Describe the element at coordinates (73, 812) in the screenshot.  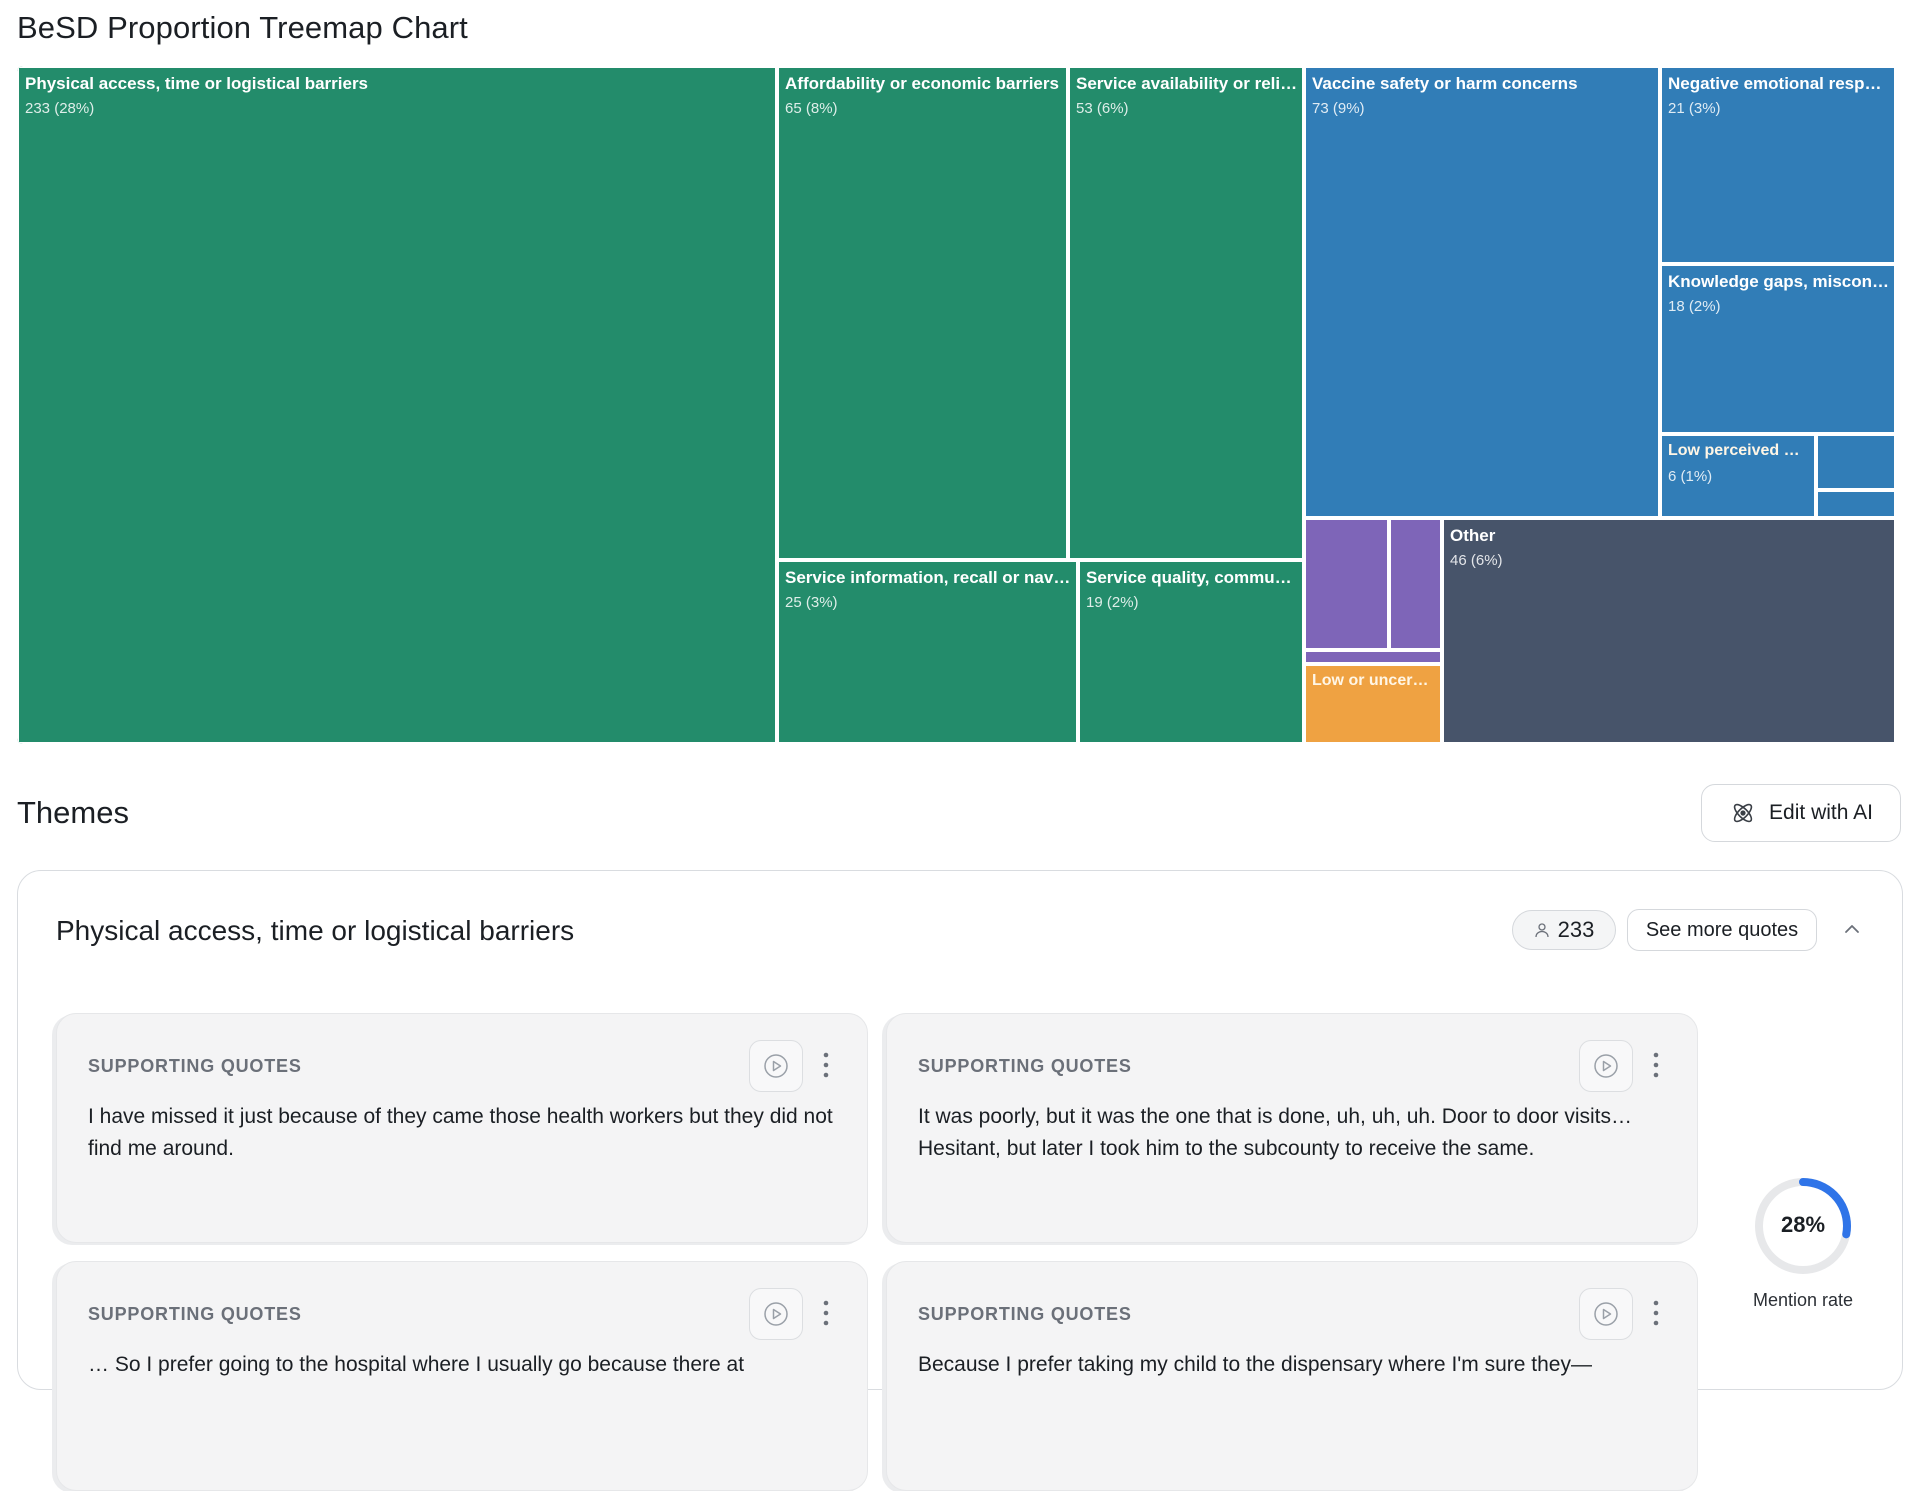
I see `themes-title: Themes` at that location.